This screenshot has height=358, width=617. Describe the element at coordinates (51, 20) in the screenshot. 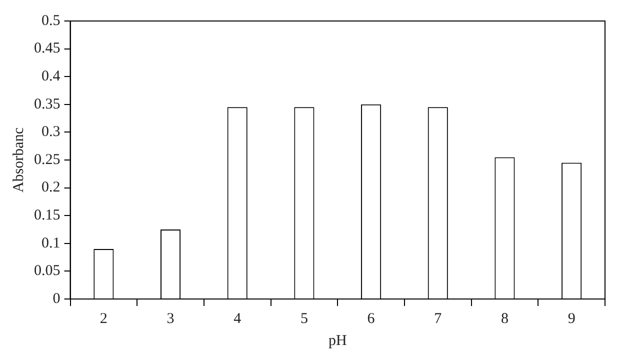

I see `y-tick-label: 0.5` at that location.